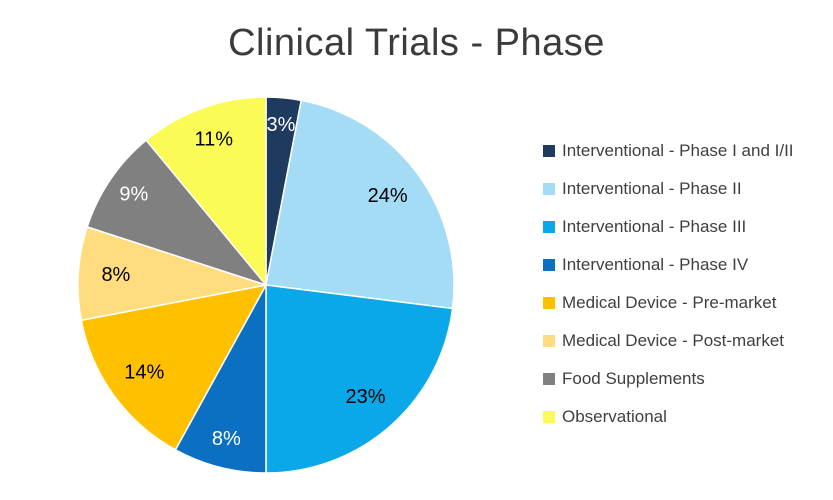 The image size is (833, 500). What do you see at coordinates (388, 196) in the screenshot?
I see `pie-slice-label: 24%` at bounding box center [388, 196].